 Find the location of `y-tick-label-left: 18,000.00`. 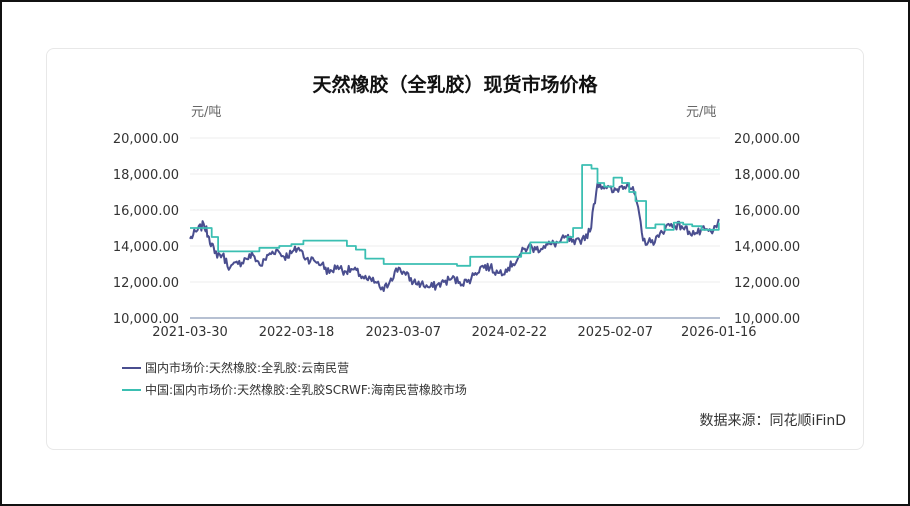

y-tick-label-left: 18,000.00 is located at coordinates (146, 175).